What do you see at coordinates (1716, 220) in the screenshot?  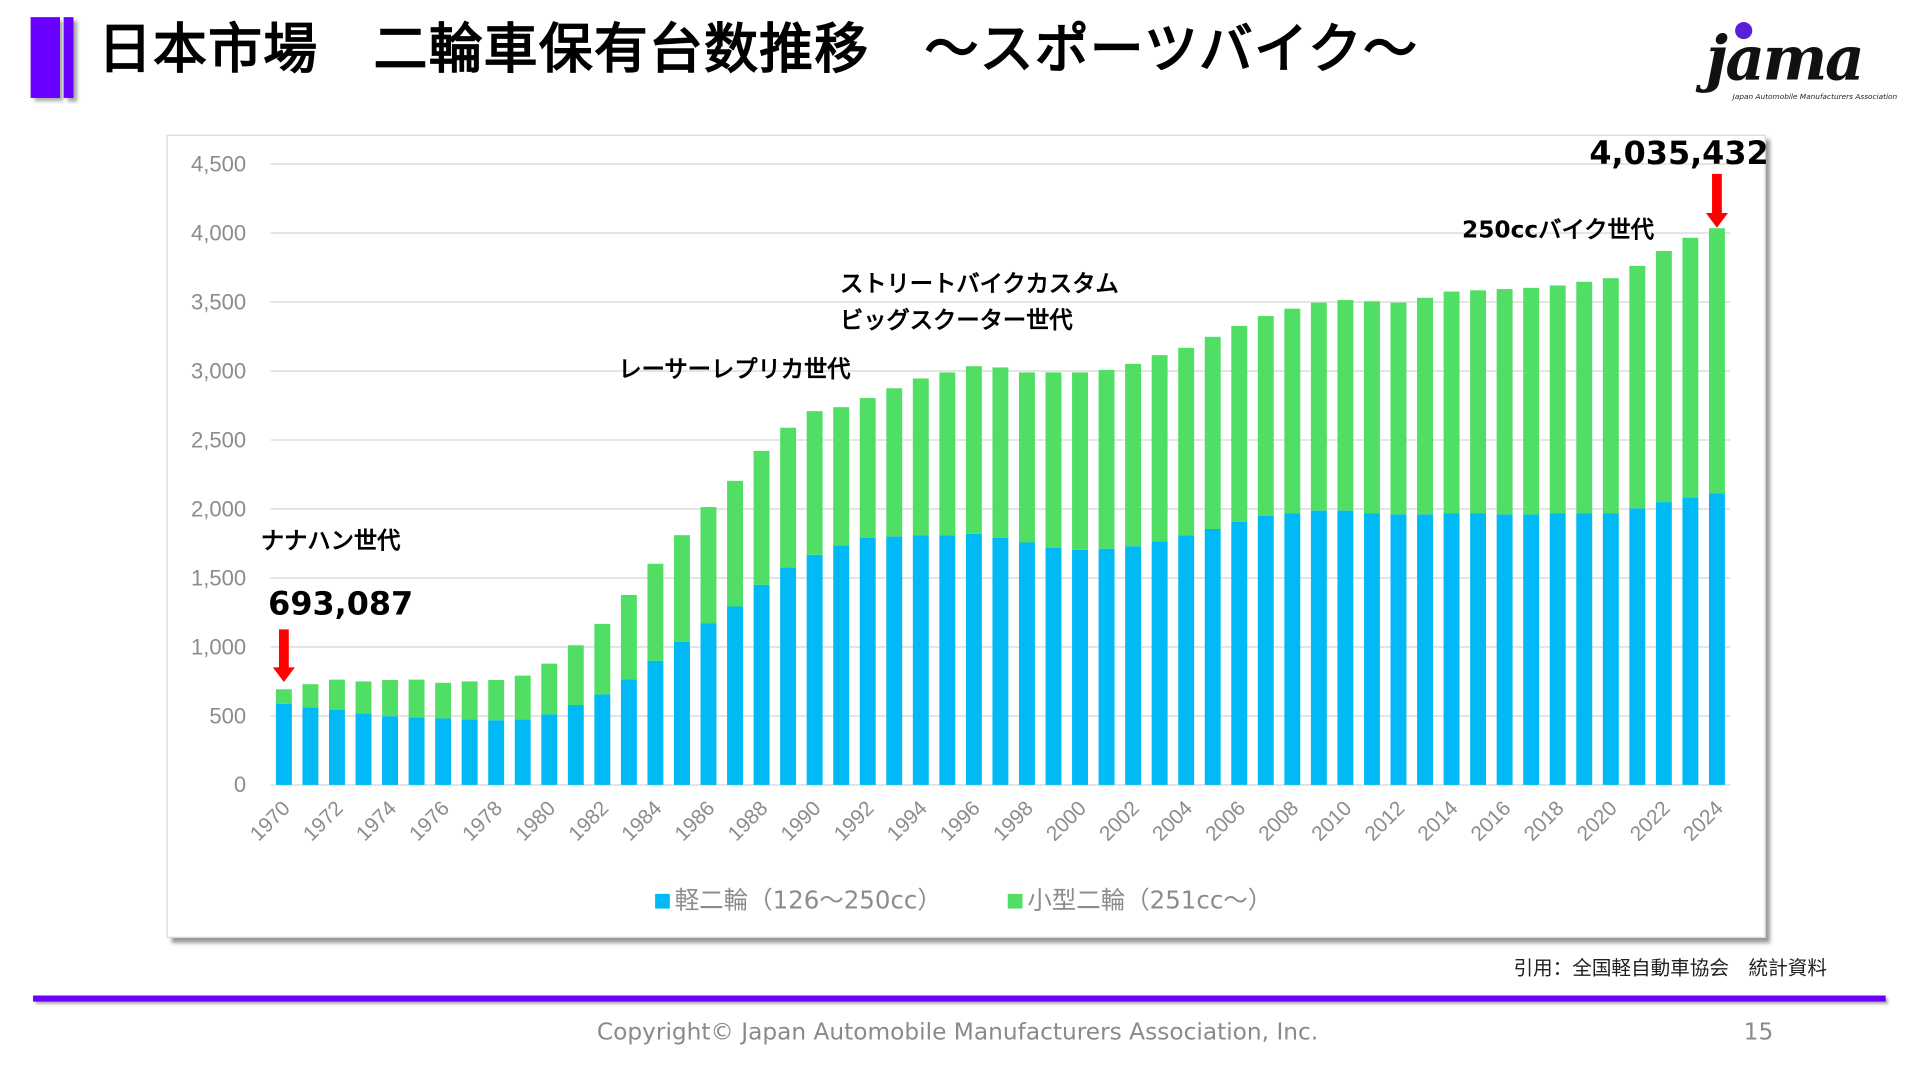 I see `arrow-head` at bounding box center [1716, 220].